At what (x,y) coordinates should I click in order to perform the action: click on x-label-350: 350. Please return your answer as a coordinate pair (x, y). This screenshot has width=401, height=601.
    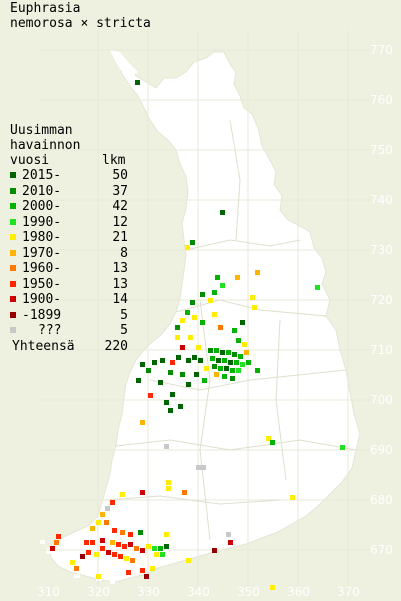
    Looking at the image, I should click on (248, 592).